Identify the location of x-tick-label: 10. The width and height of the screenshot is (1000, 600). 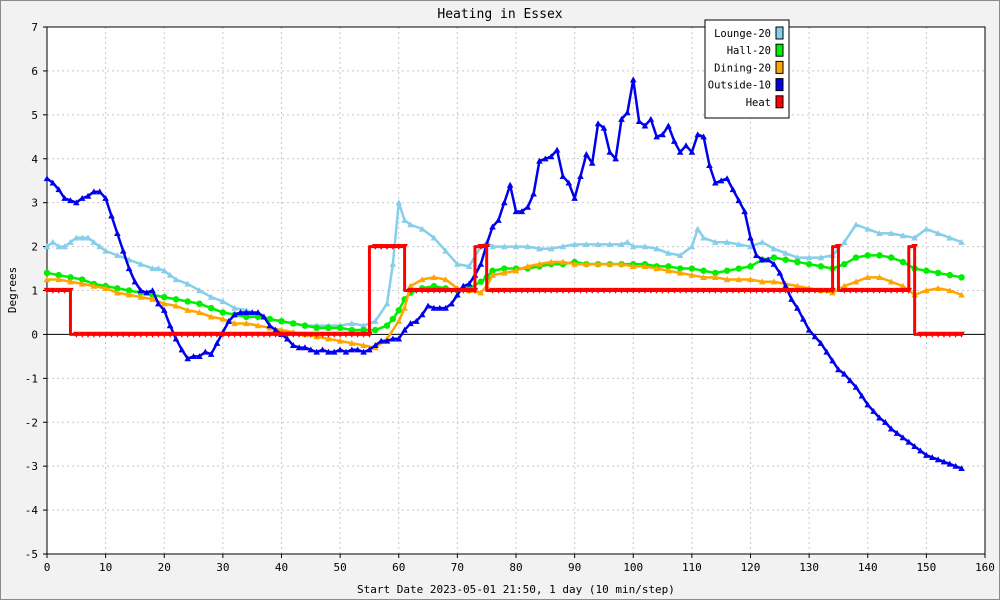
(105, 567).